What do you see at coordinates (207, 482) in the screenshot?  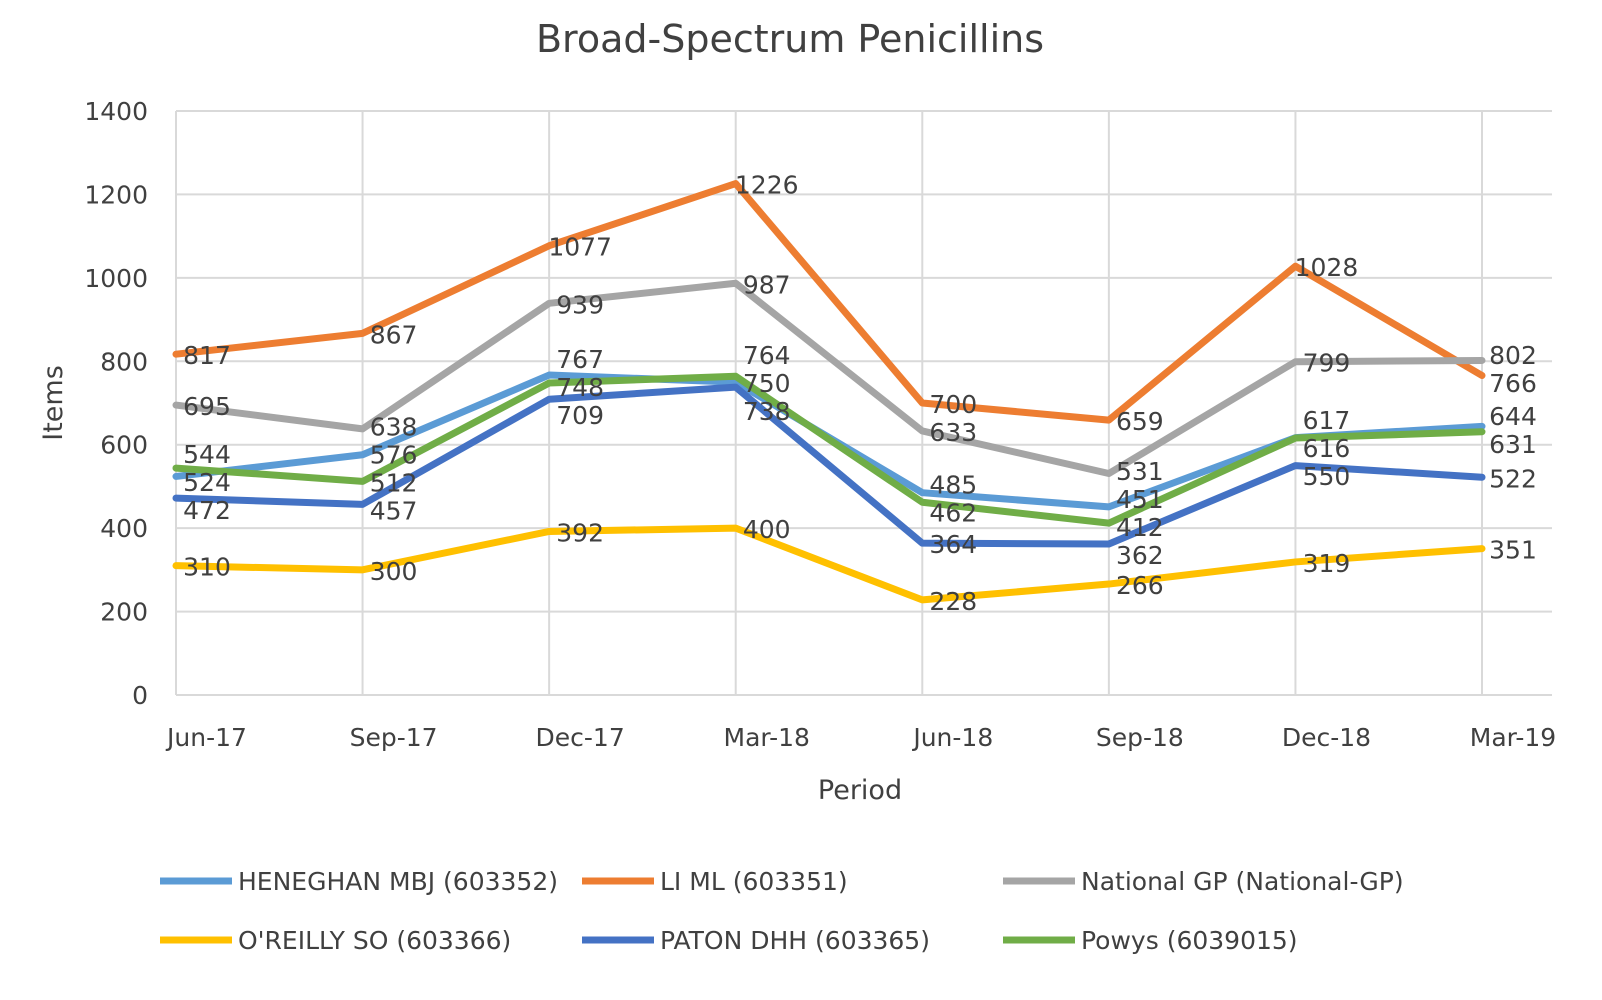 I see `data-label: 524` at bounding box center [207, 482].